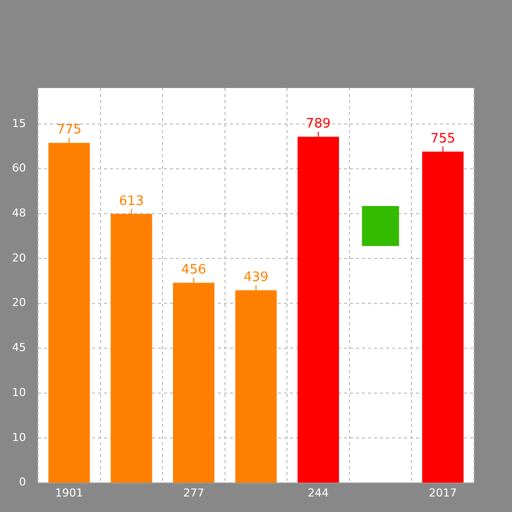 The height and width of the screenshot is (512, 512). Describe the element at coordinates (69, 493) in the screenshot. I see `x-tick-label: 1901` at that location.